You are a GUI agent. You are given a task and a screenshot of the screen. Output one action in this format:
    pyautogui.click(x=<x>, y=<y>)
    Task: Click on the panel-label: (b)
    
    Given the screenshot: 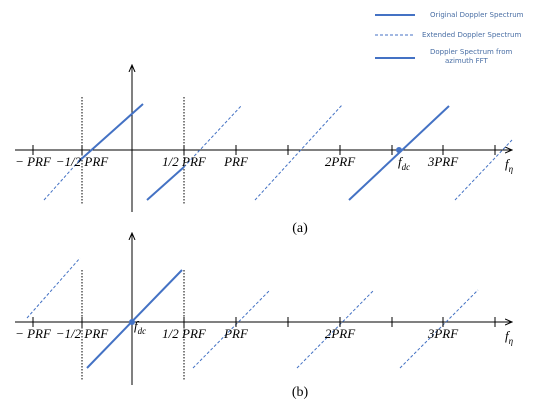 What is the action you would take?
    pyautogui.click(x=300, y=392)
    